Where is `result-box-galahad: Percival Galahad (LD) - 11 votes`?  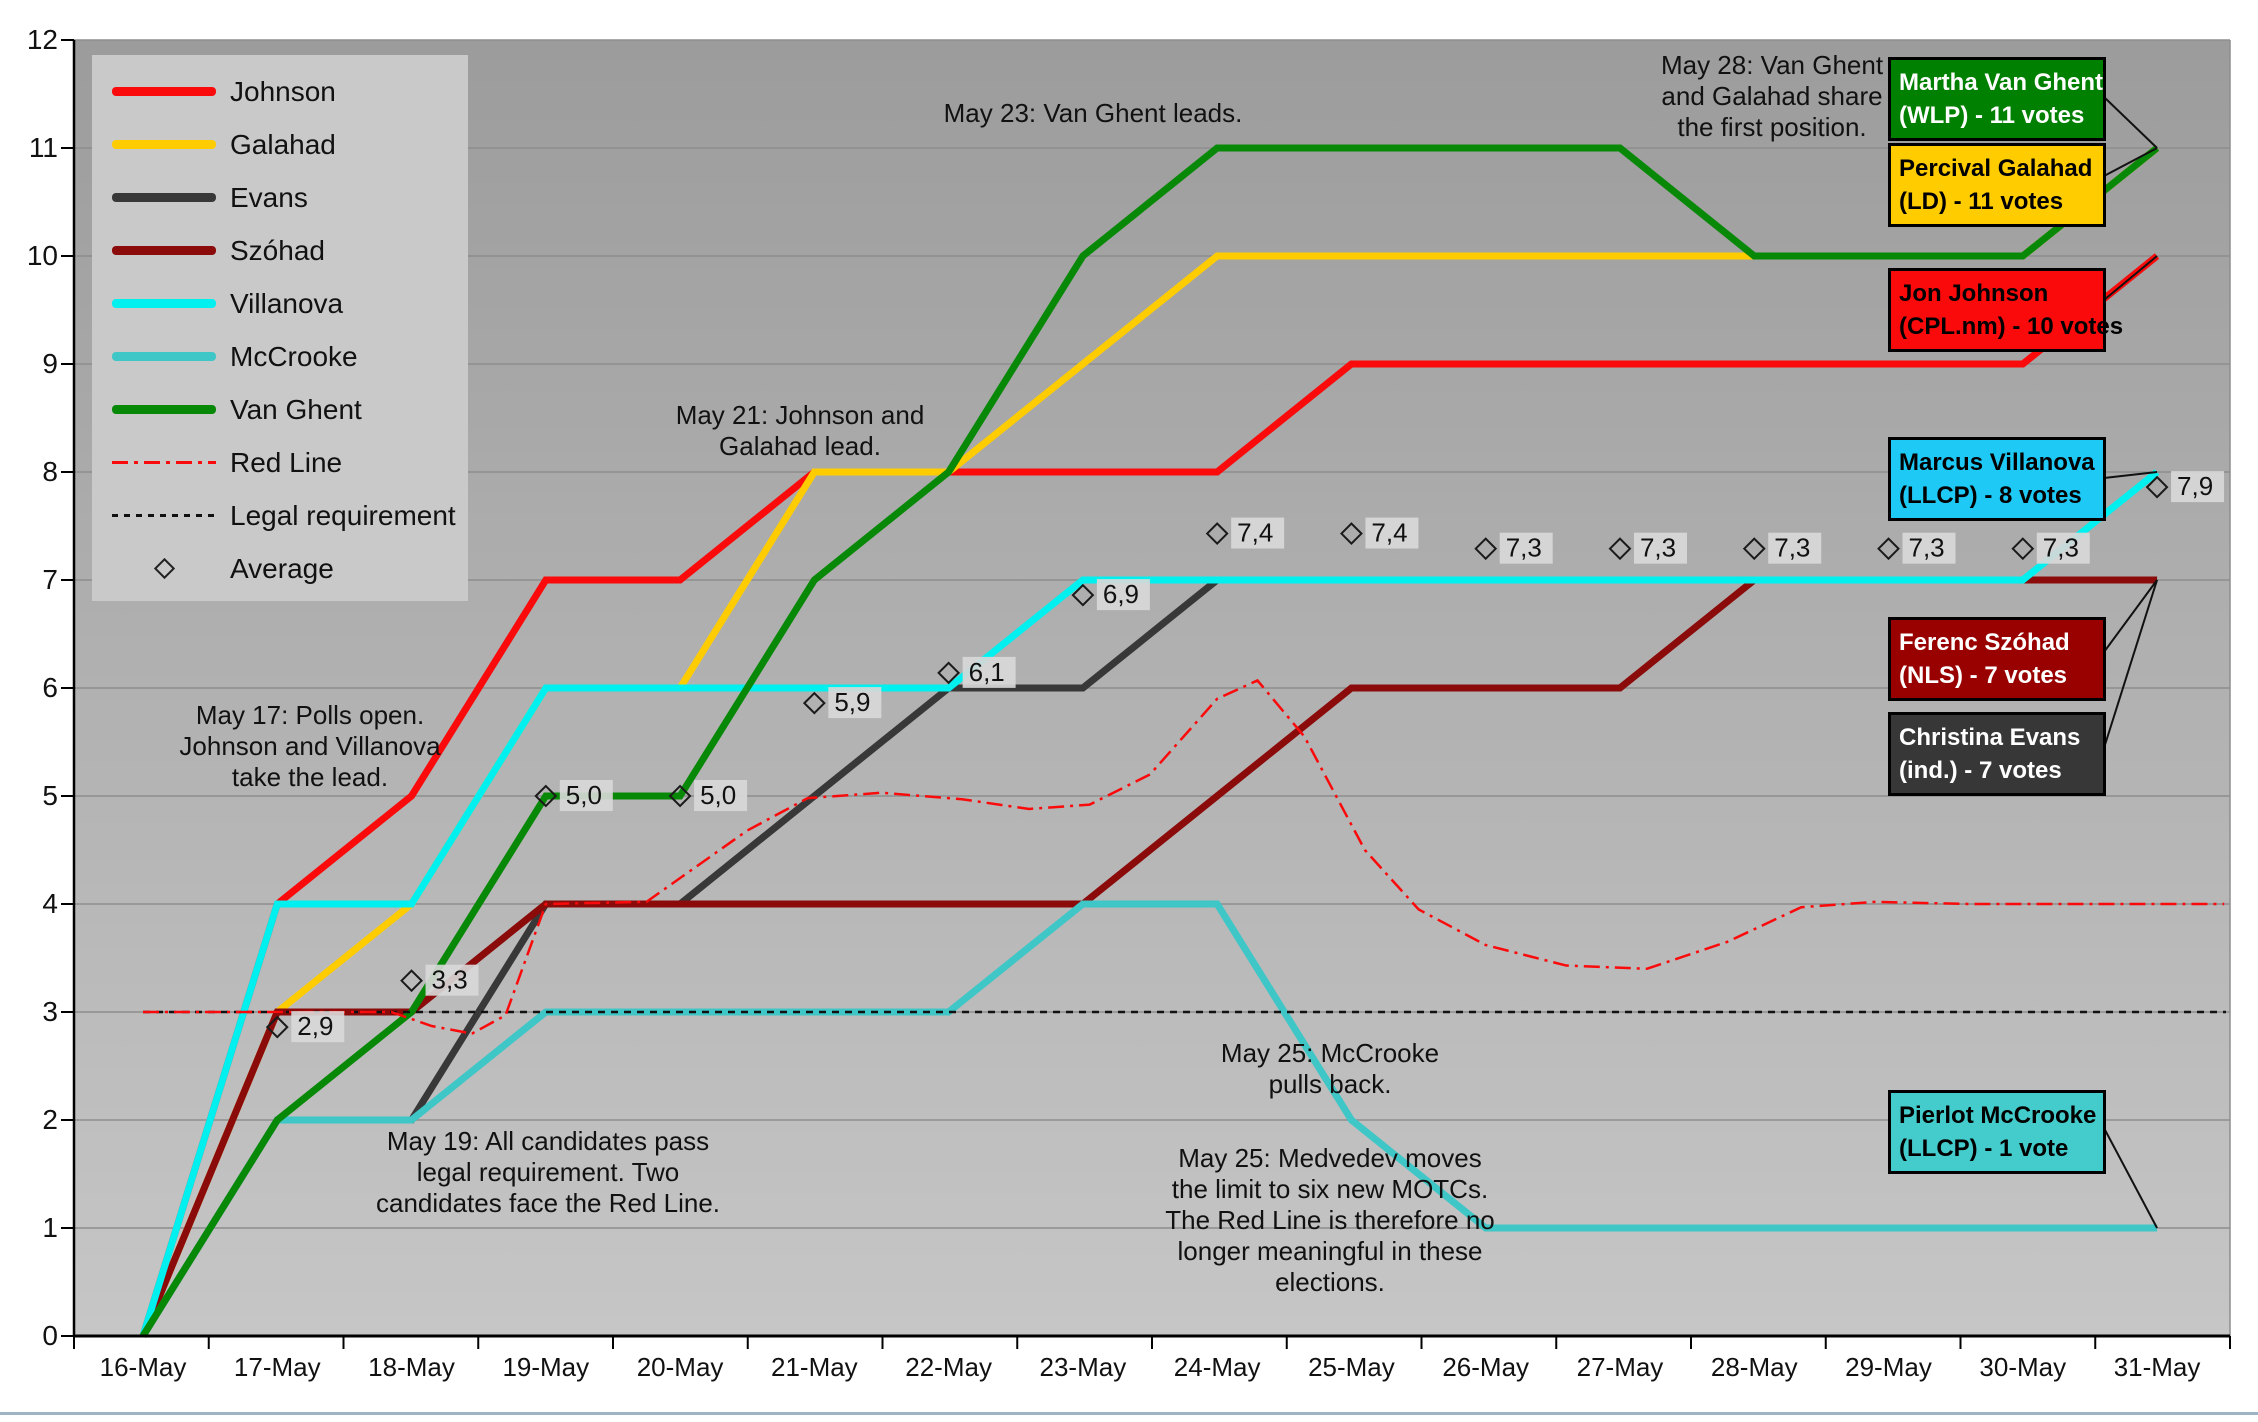 result-box-galahad: Percival Galahad (LD) - 11 votes is located at coordinates (1997, 185).